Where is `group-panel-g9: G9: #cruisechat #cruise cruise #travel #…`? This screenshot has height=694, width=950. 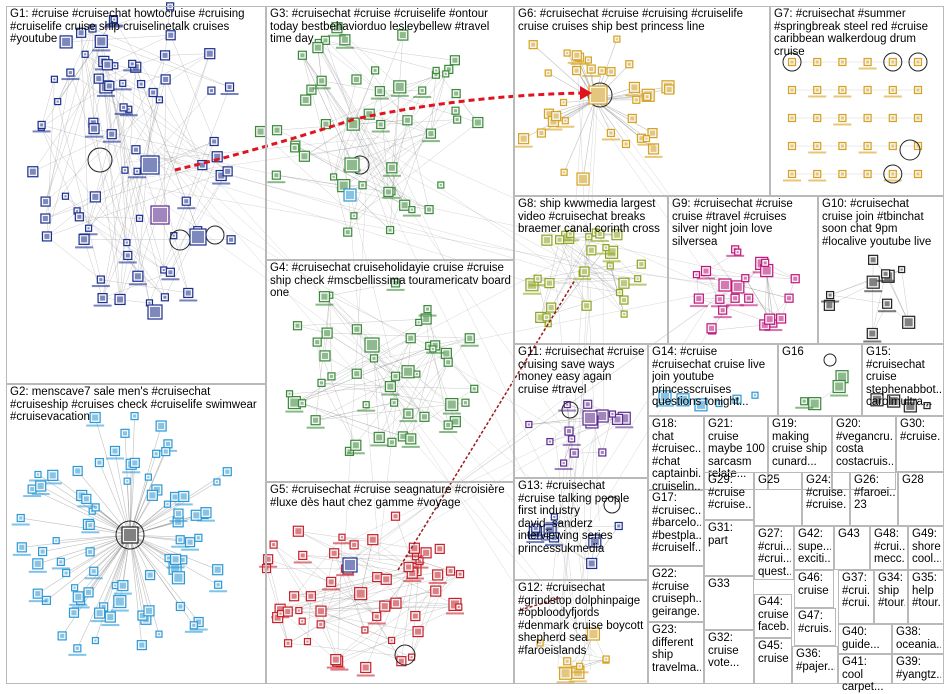 group-panel-g9: G9: #cruisechat #cruise cruise #travel #… is located at coordinates (743, 270).